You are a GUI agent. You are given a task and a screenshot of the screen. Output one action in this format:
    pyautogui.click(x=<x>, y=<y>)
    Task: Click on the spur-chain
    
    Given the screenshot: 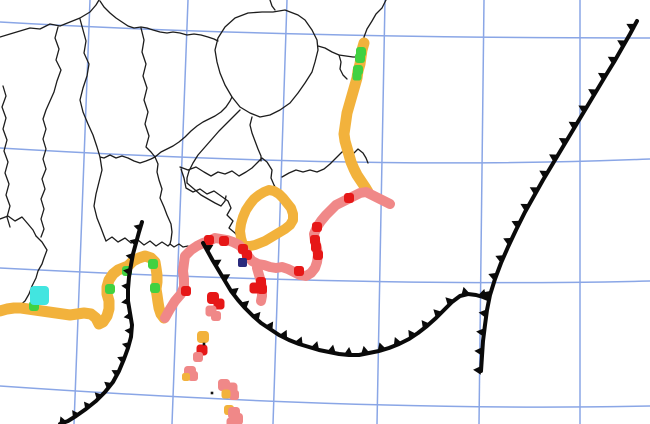 What is the action you would take?
    pyautogui.click(x=258, y=284)
    